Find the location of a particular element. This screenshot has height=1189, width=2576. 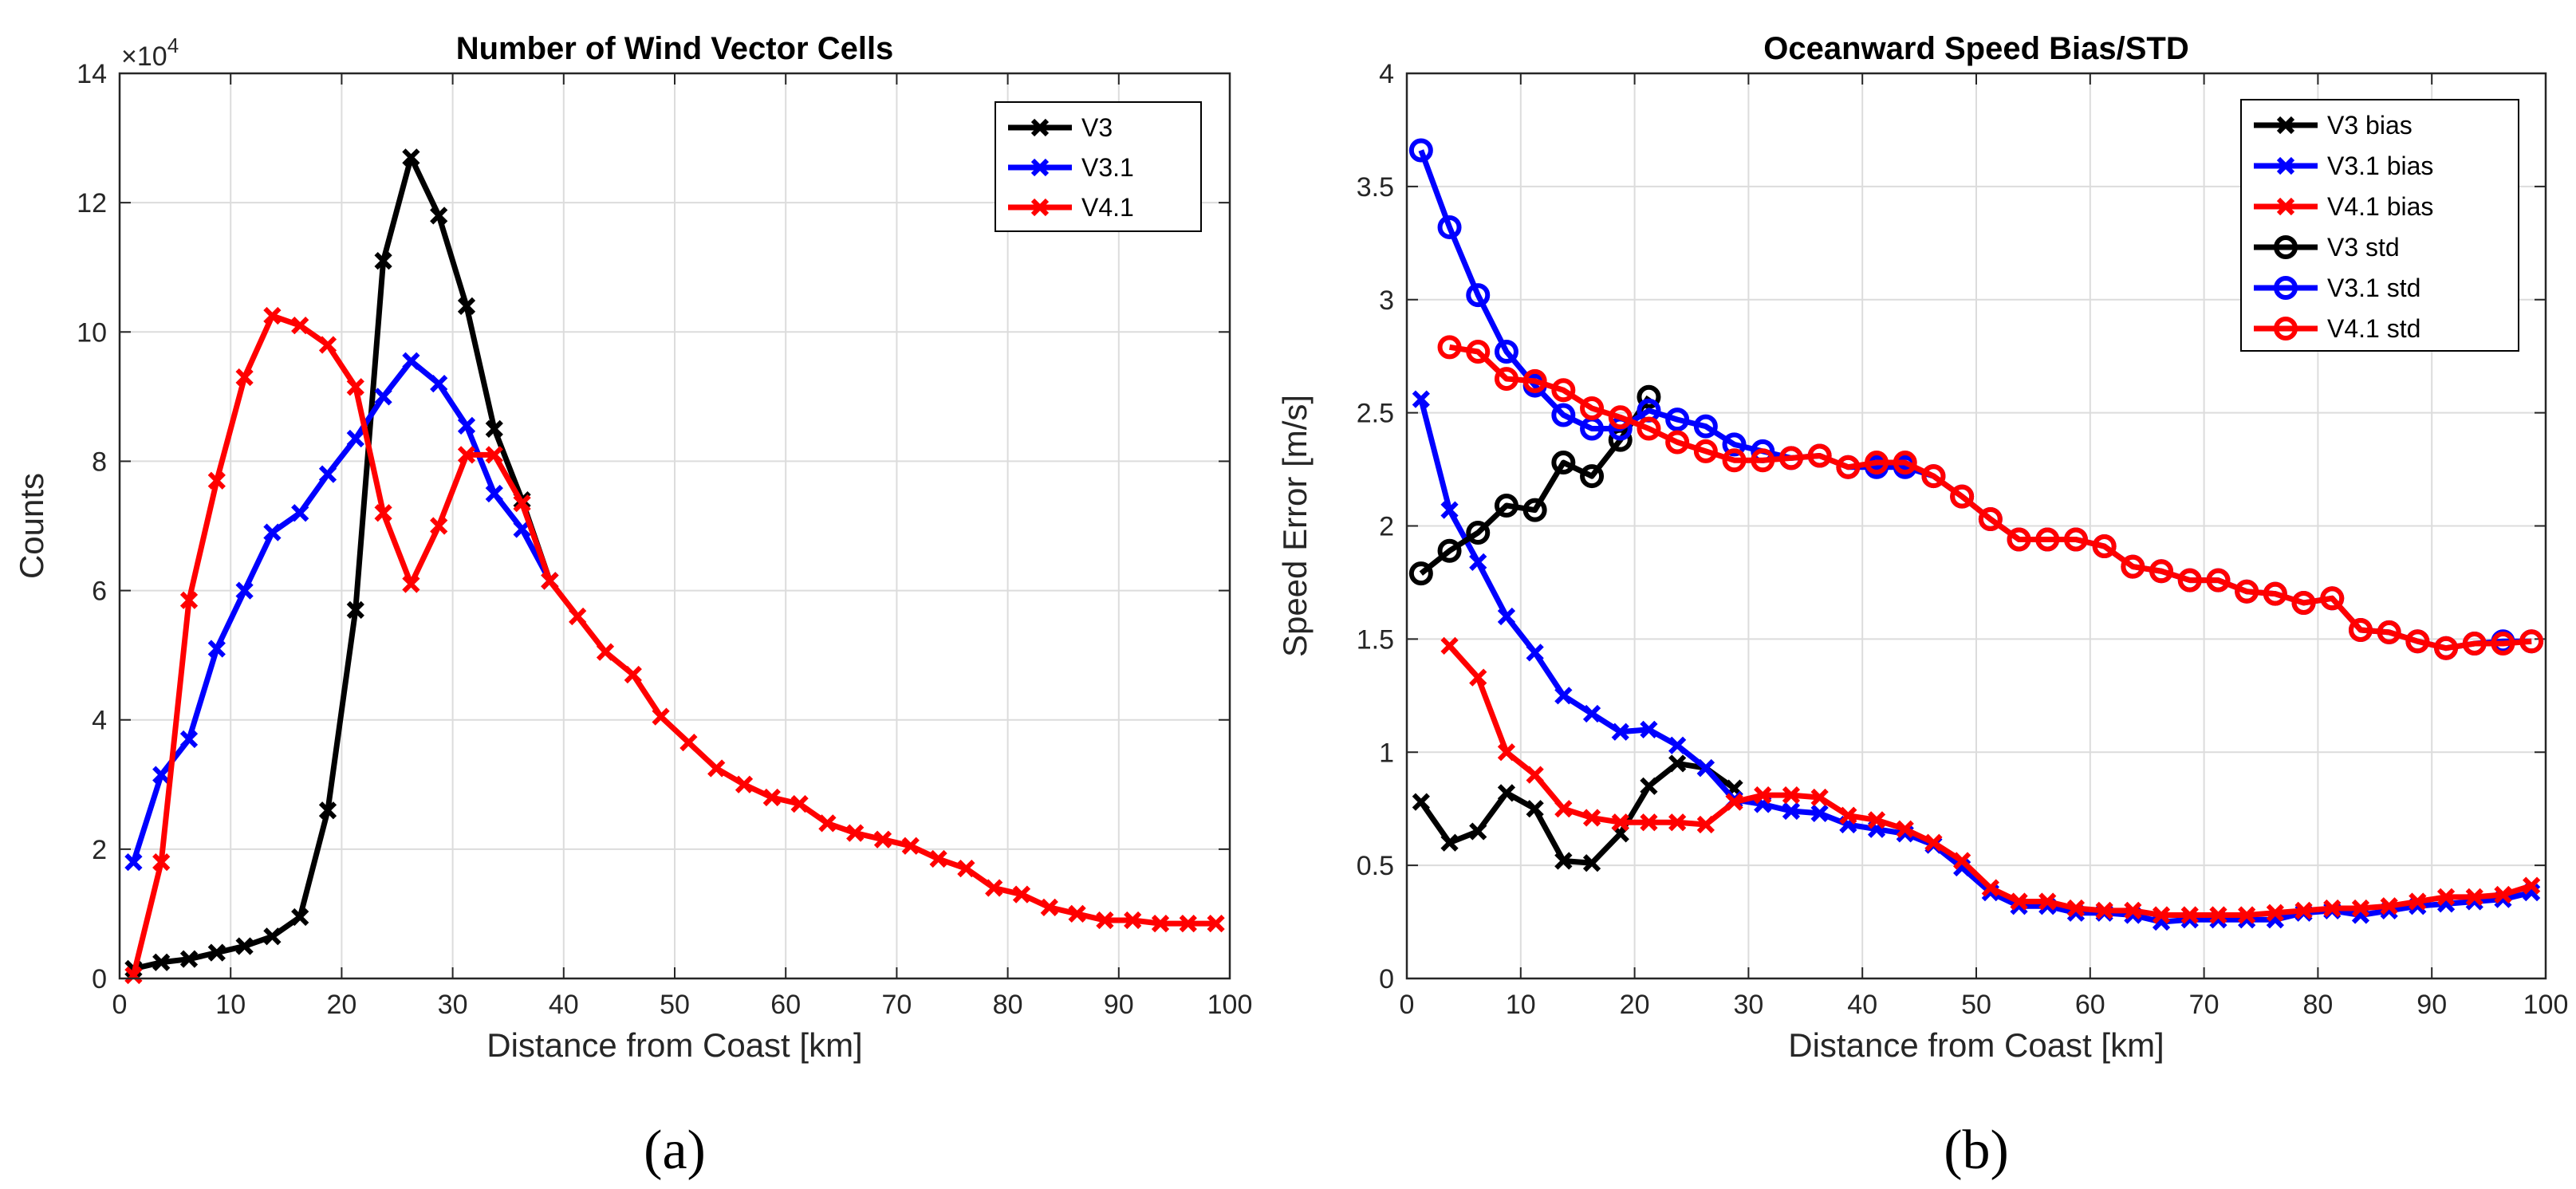

x-tick-label: 90 is located at coordinates (1119, 1005).